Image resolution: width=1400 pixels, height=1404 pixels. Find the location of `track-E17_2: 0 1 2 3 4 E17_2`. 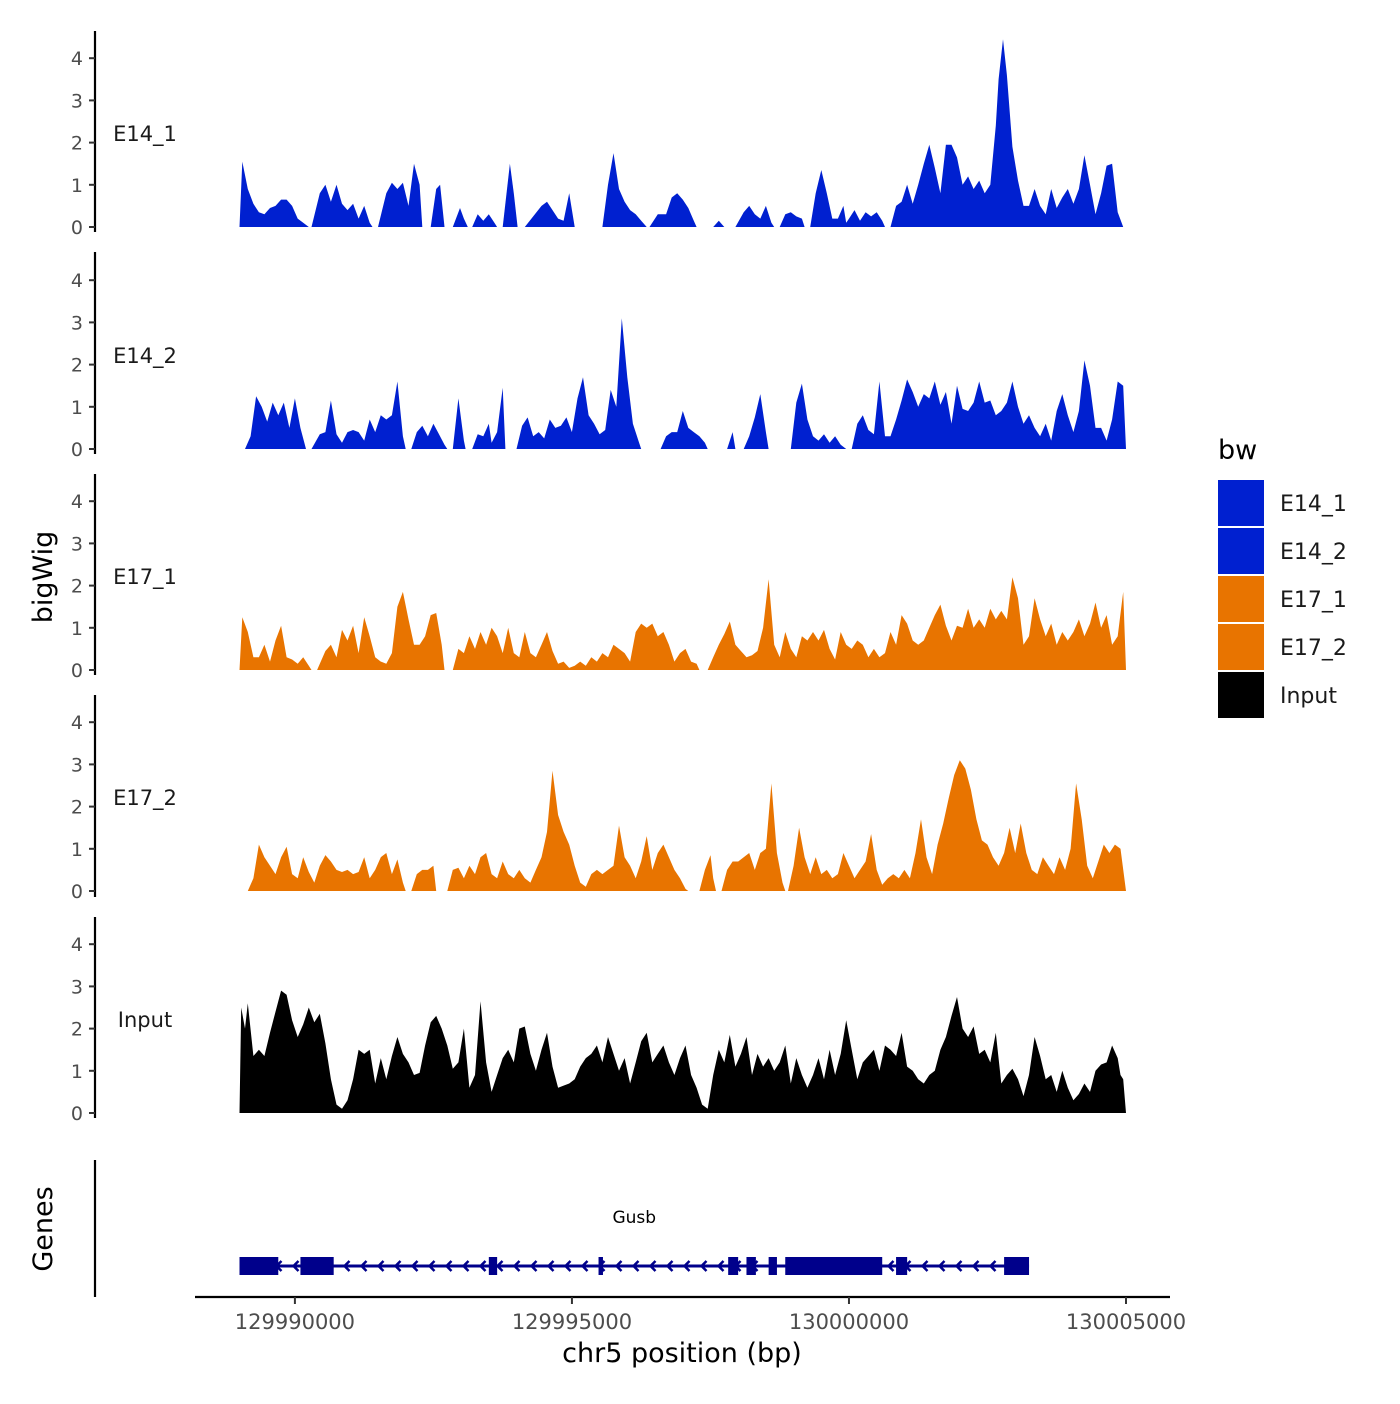

track-E17_2: 0 1 2 3 4 E17_2 is located at coordinates (598, 799).